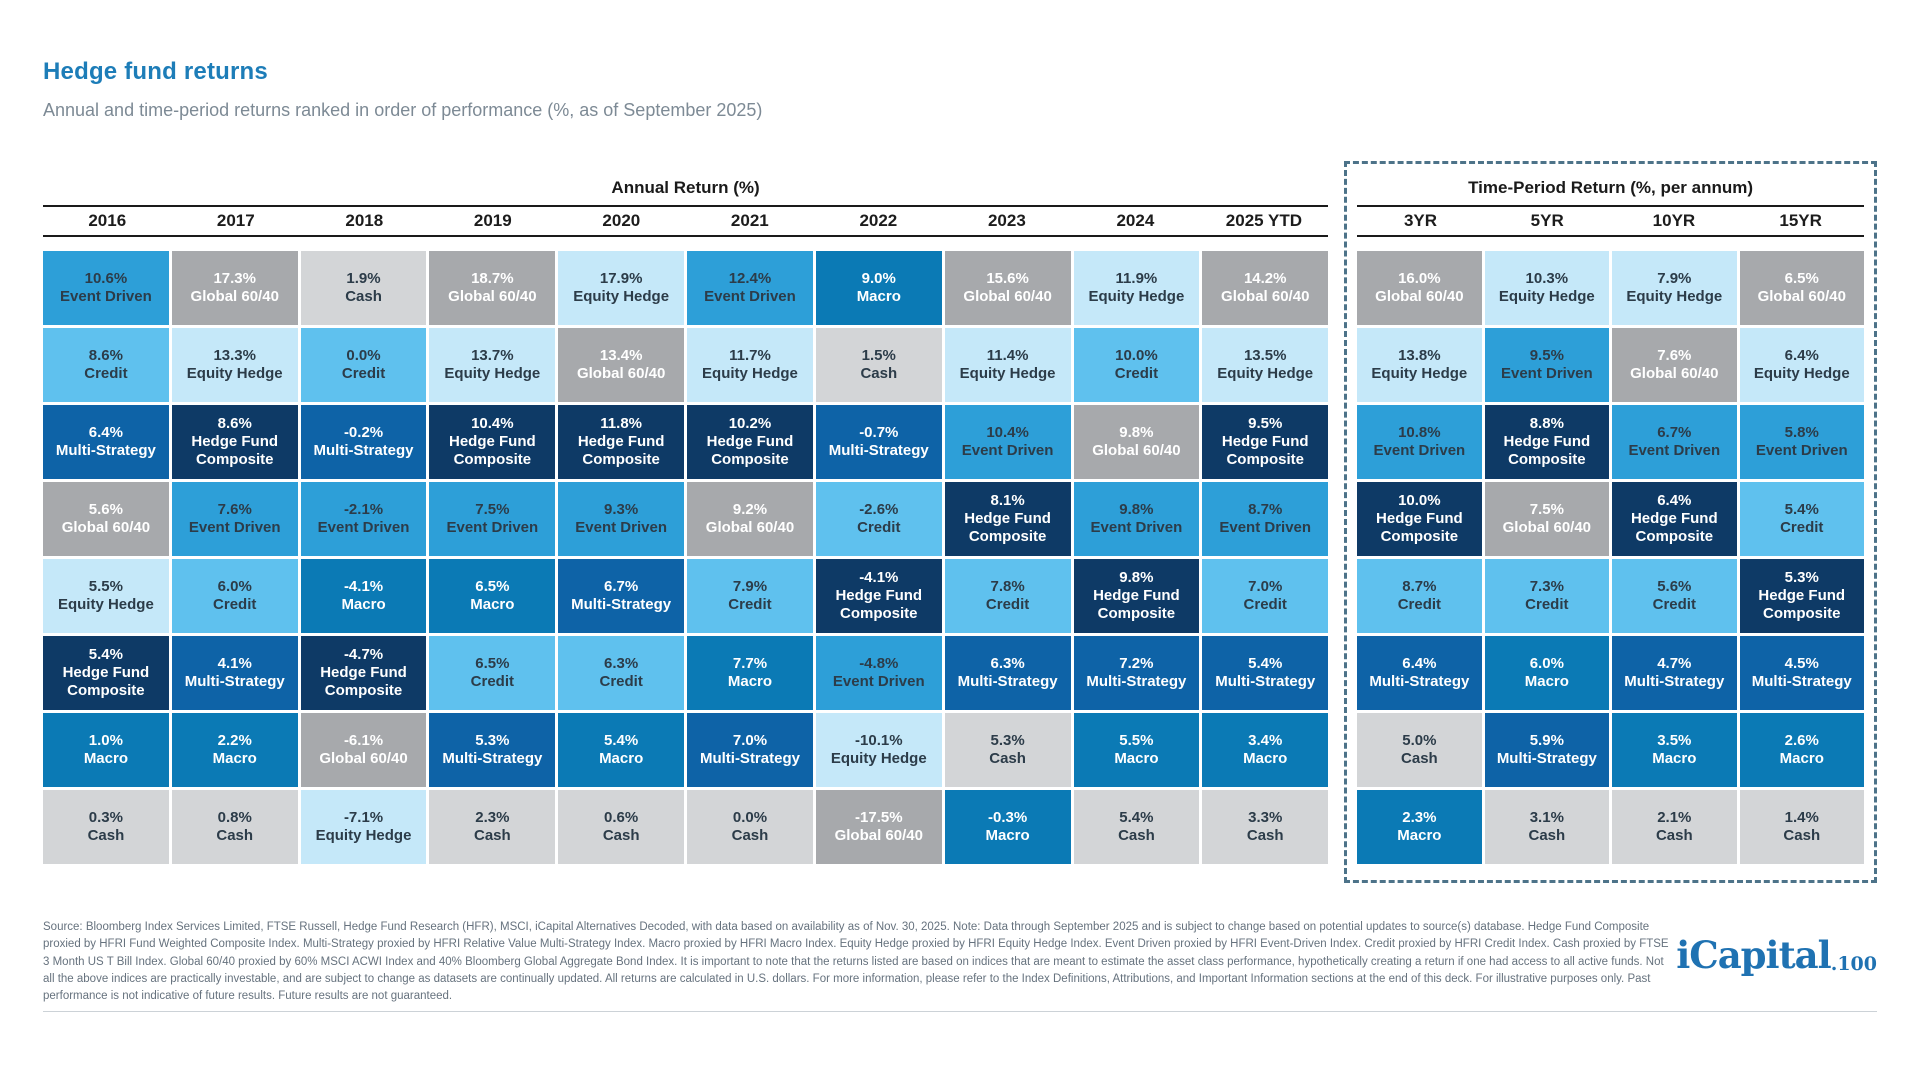  Describe the element at coordinates (1547, 220) in the screenshot. I see `column-header-5yr: 5YR` at that location.